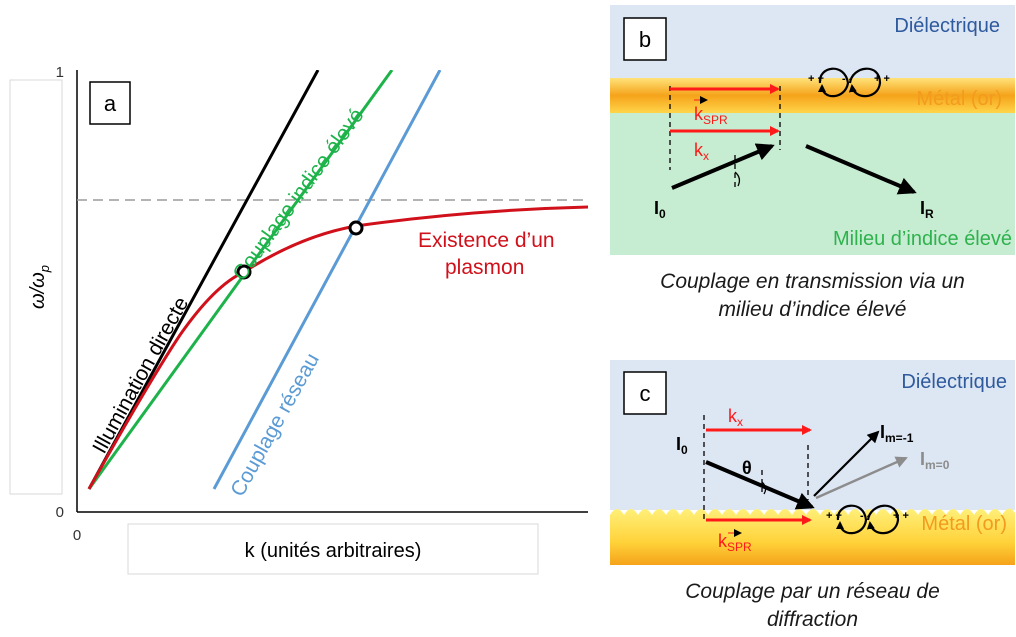 The width and height of the screenshot is (1016, 637). I want to click on svg-text: ω/ωp, so click(39, 287).